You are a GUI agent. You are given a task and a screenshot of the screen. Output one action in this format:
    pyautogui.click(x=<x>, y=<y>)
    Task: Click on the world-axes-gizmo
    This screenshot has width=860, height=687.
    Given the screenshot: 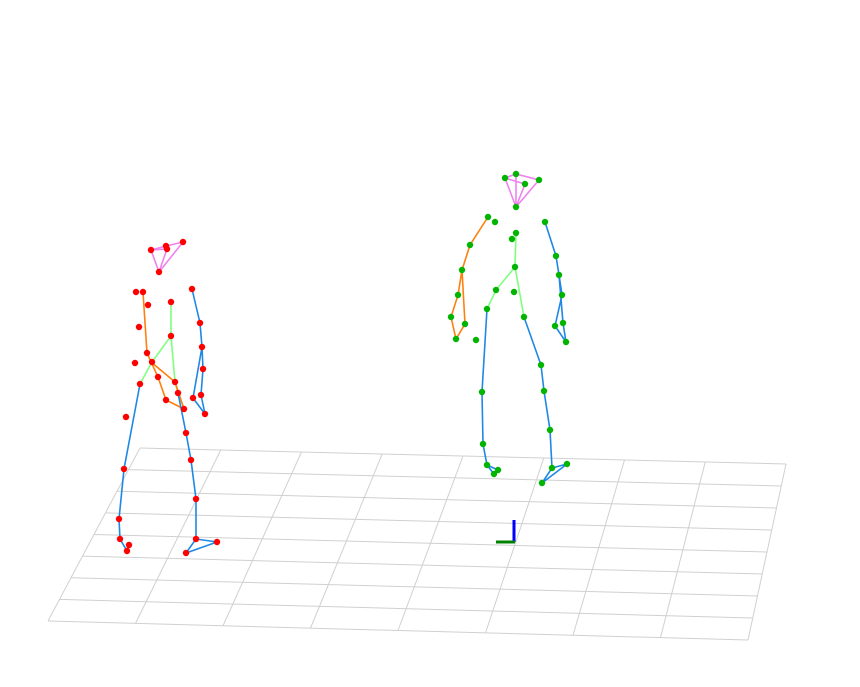 What is the action you would take?
    pyautogui.click(x=506, y=532)
    